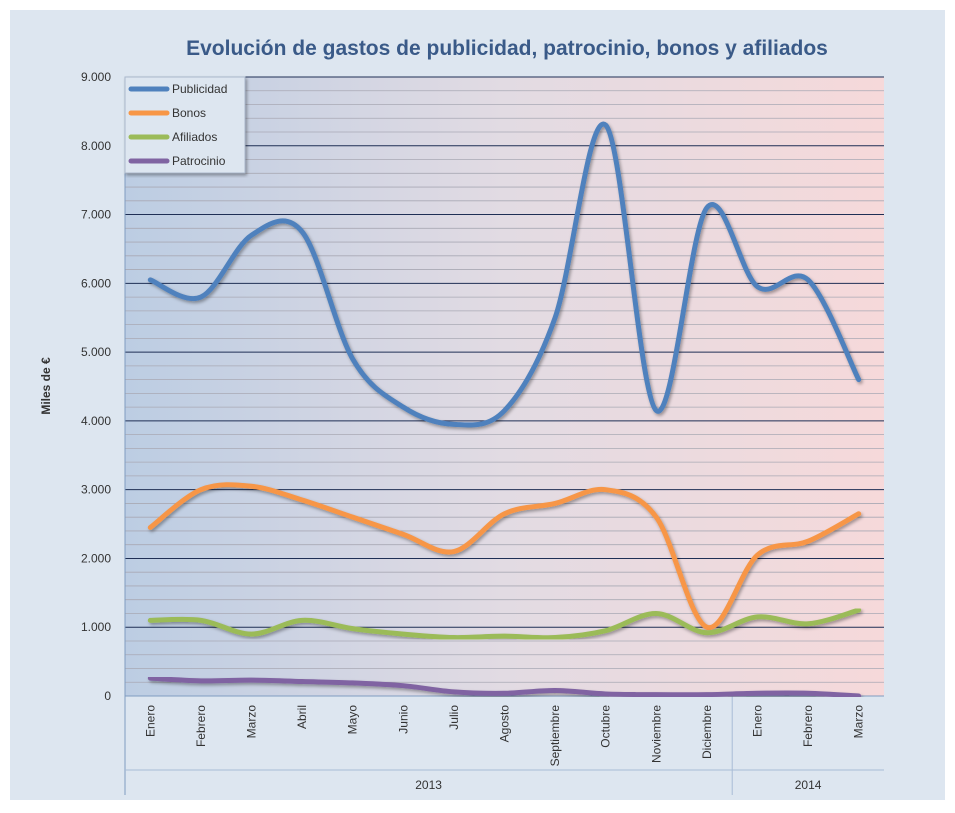 The height and width of the screenshot is (813, 955). What do you see at coordinates (656, 734) in the screenshot?
I see `x-tick-label: Noviembre` at bounding box center [656, 734].